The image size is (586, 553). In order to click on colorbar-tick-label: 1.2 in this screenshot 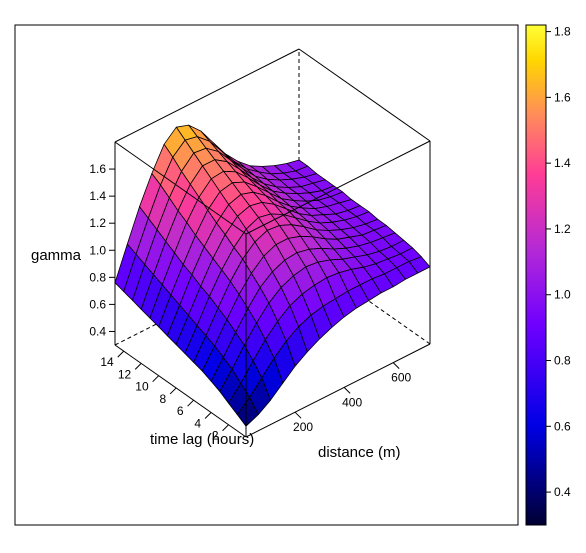, I will do `click(562, 229)`.